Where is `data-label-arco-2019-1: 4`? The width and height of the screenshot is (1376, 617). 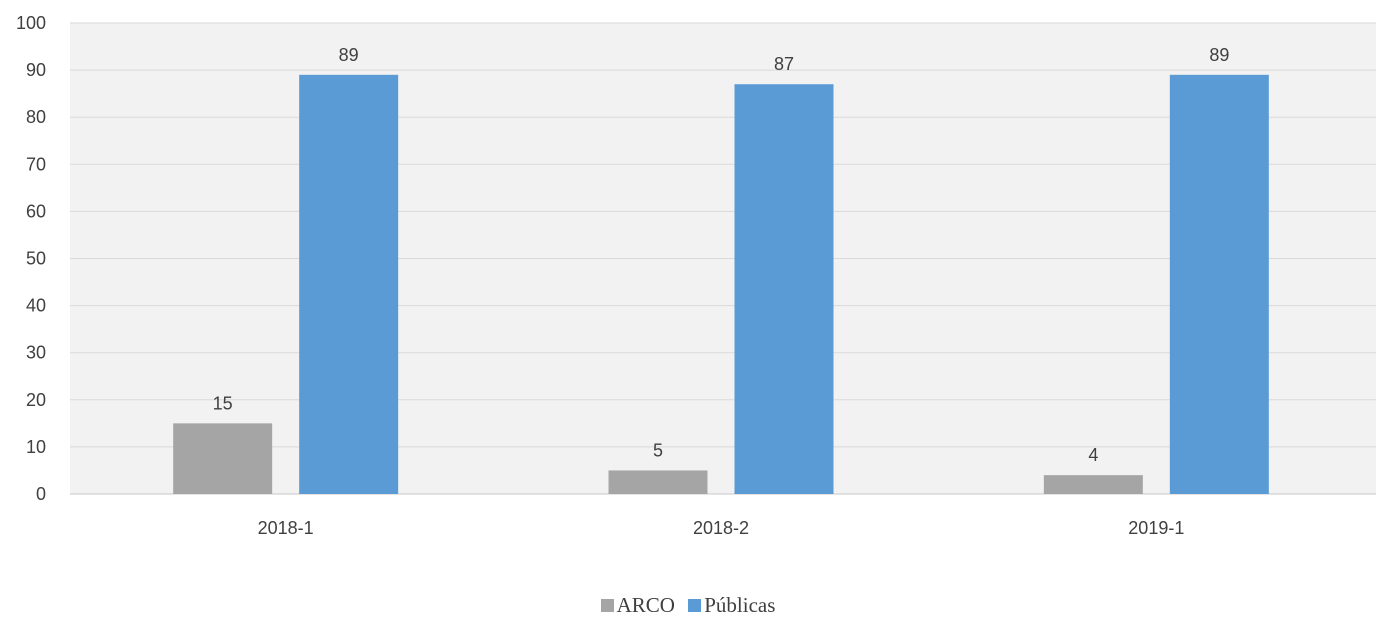 data-label-arco-2019-1: 4 is located at coordinates (1093, 455).